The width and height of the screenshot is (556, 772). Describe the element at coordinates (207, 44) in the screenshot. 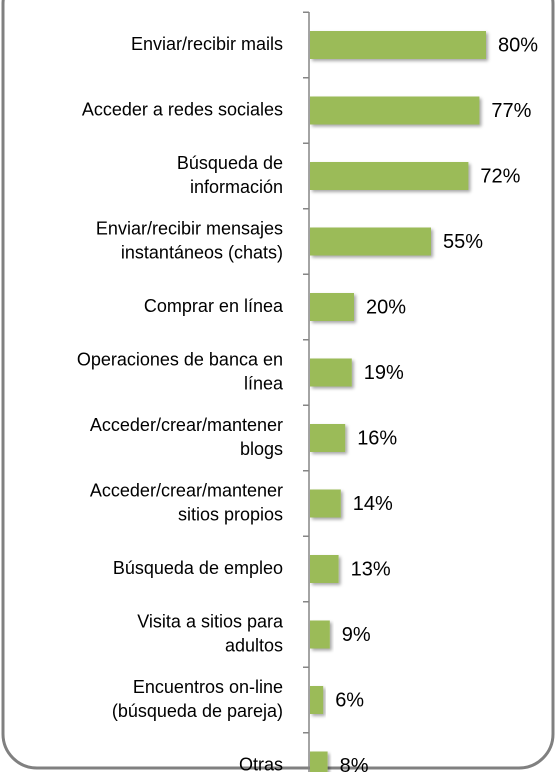

I see `category-label: Enviar/recibir mails` at that location.